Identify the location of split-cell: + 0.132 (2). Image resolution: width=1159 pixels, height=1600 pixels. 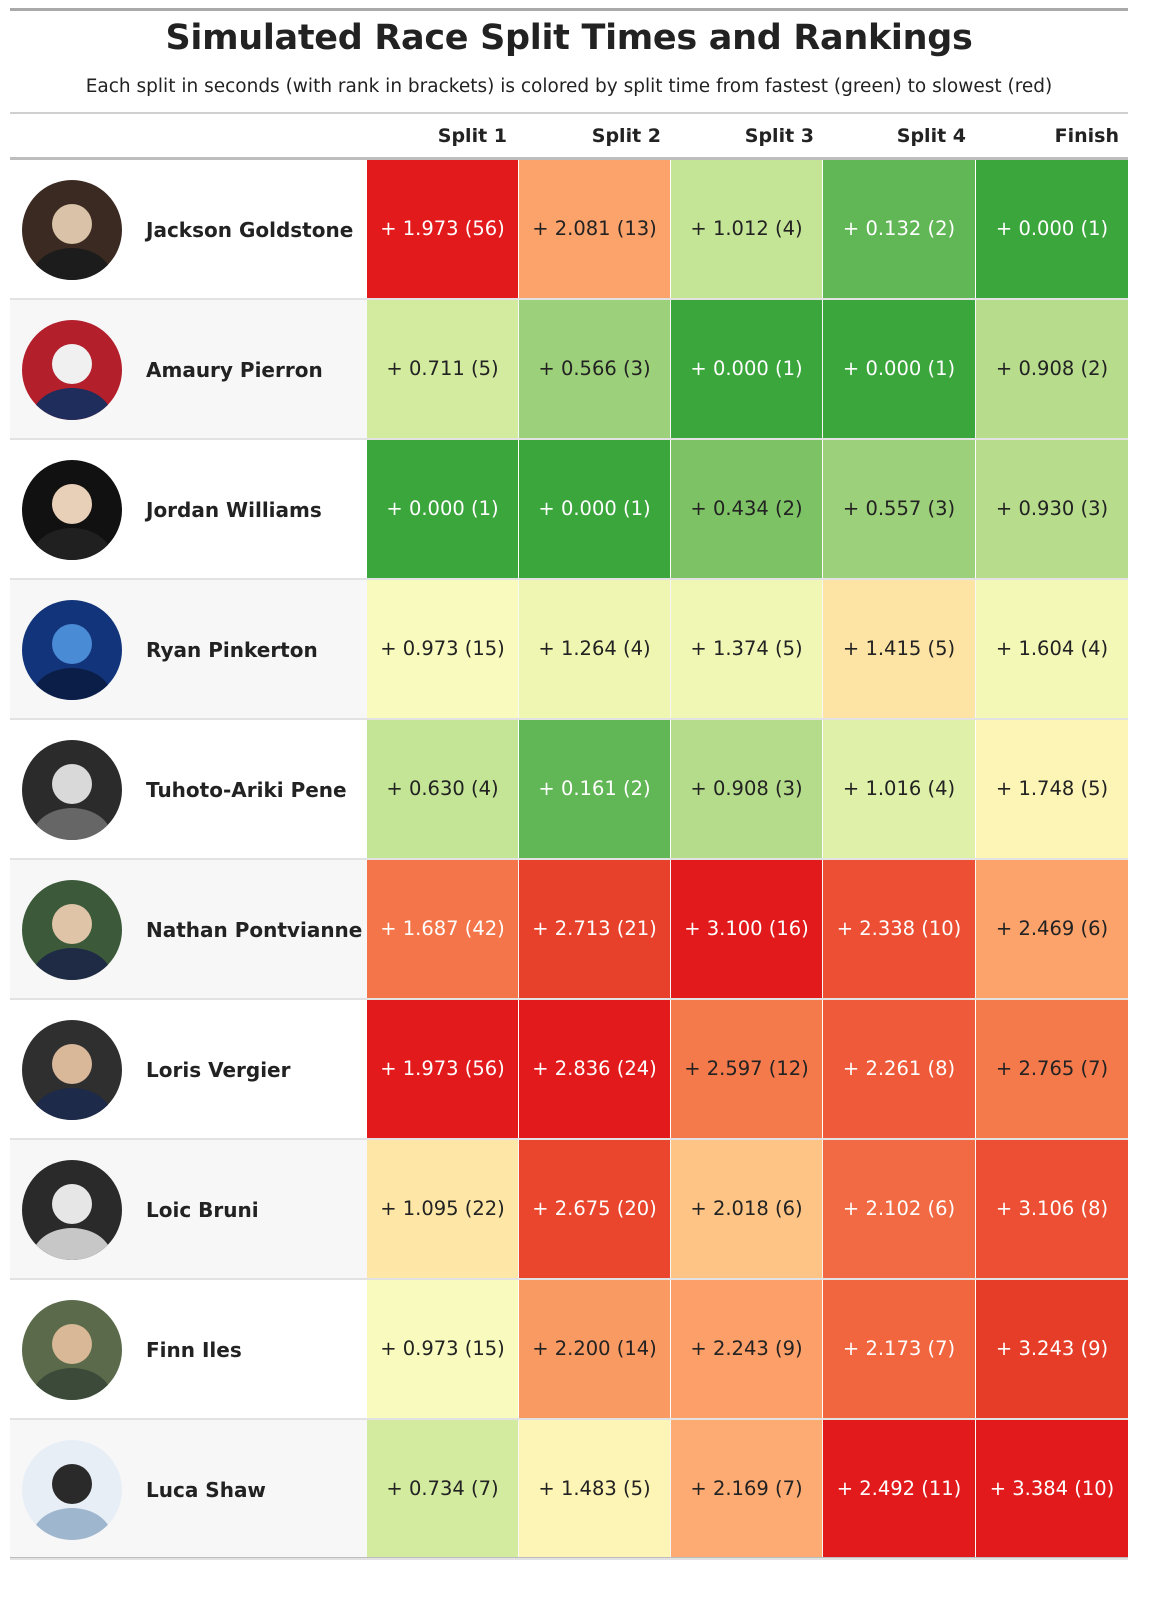
(899, 229).